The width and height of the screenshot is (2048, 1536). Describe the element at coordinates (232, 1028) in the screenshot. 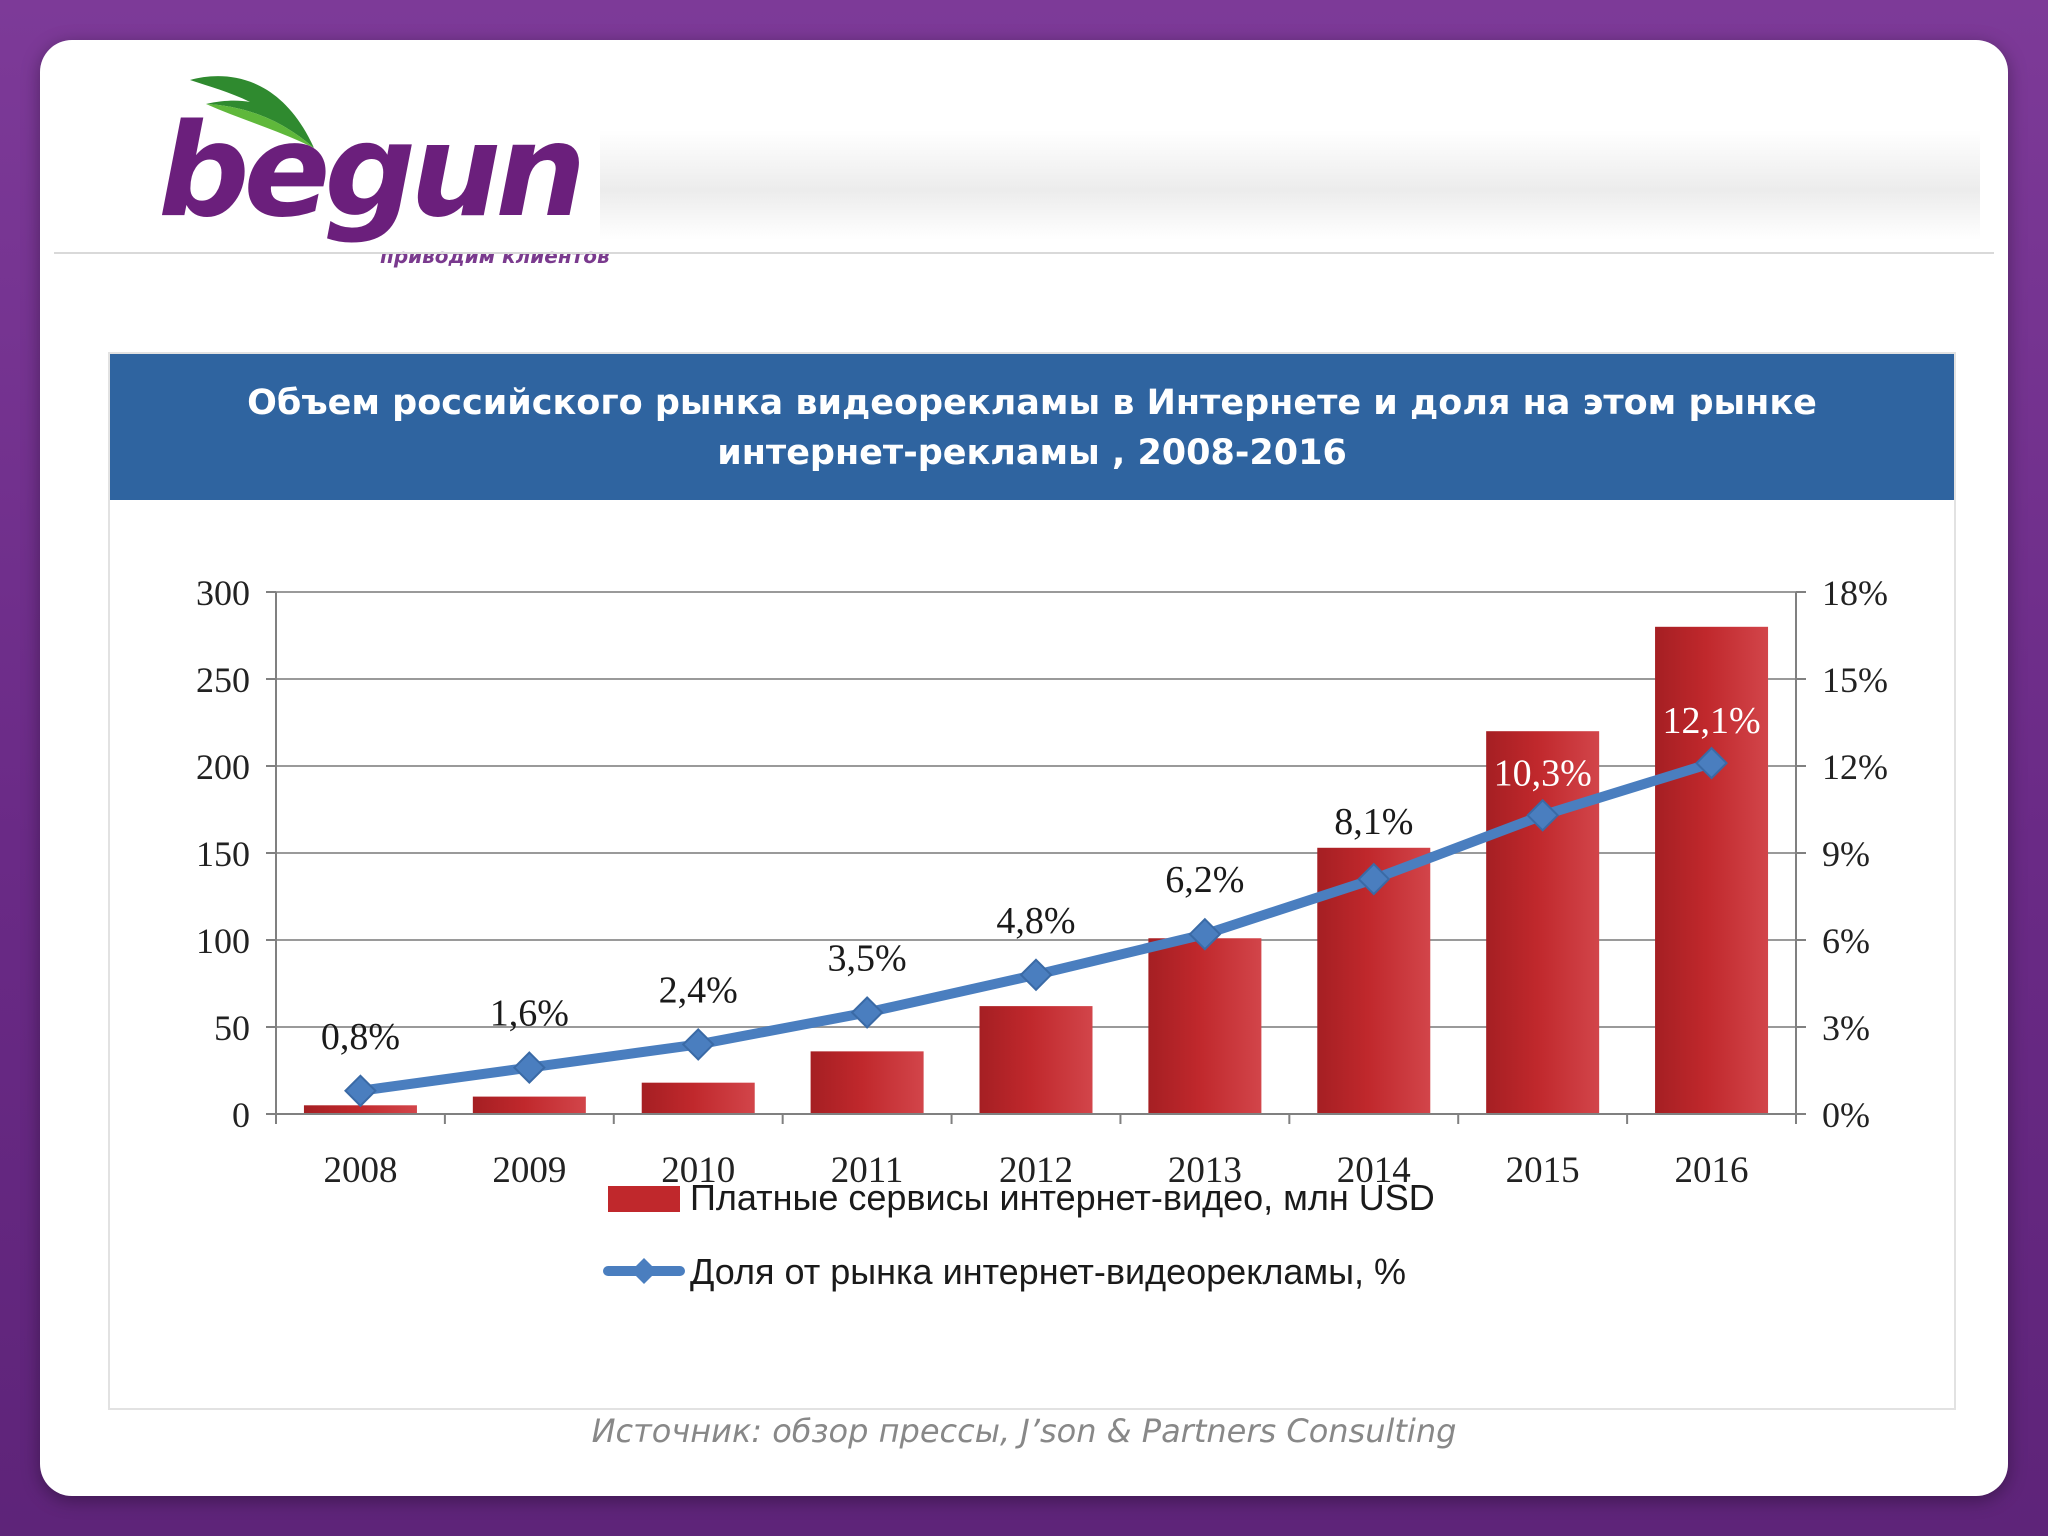

I see `y-left-tick-label: 50` at that location.